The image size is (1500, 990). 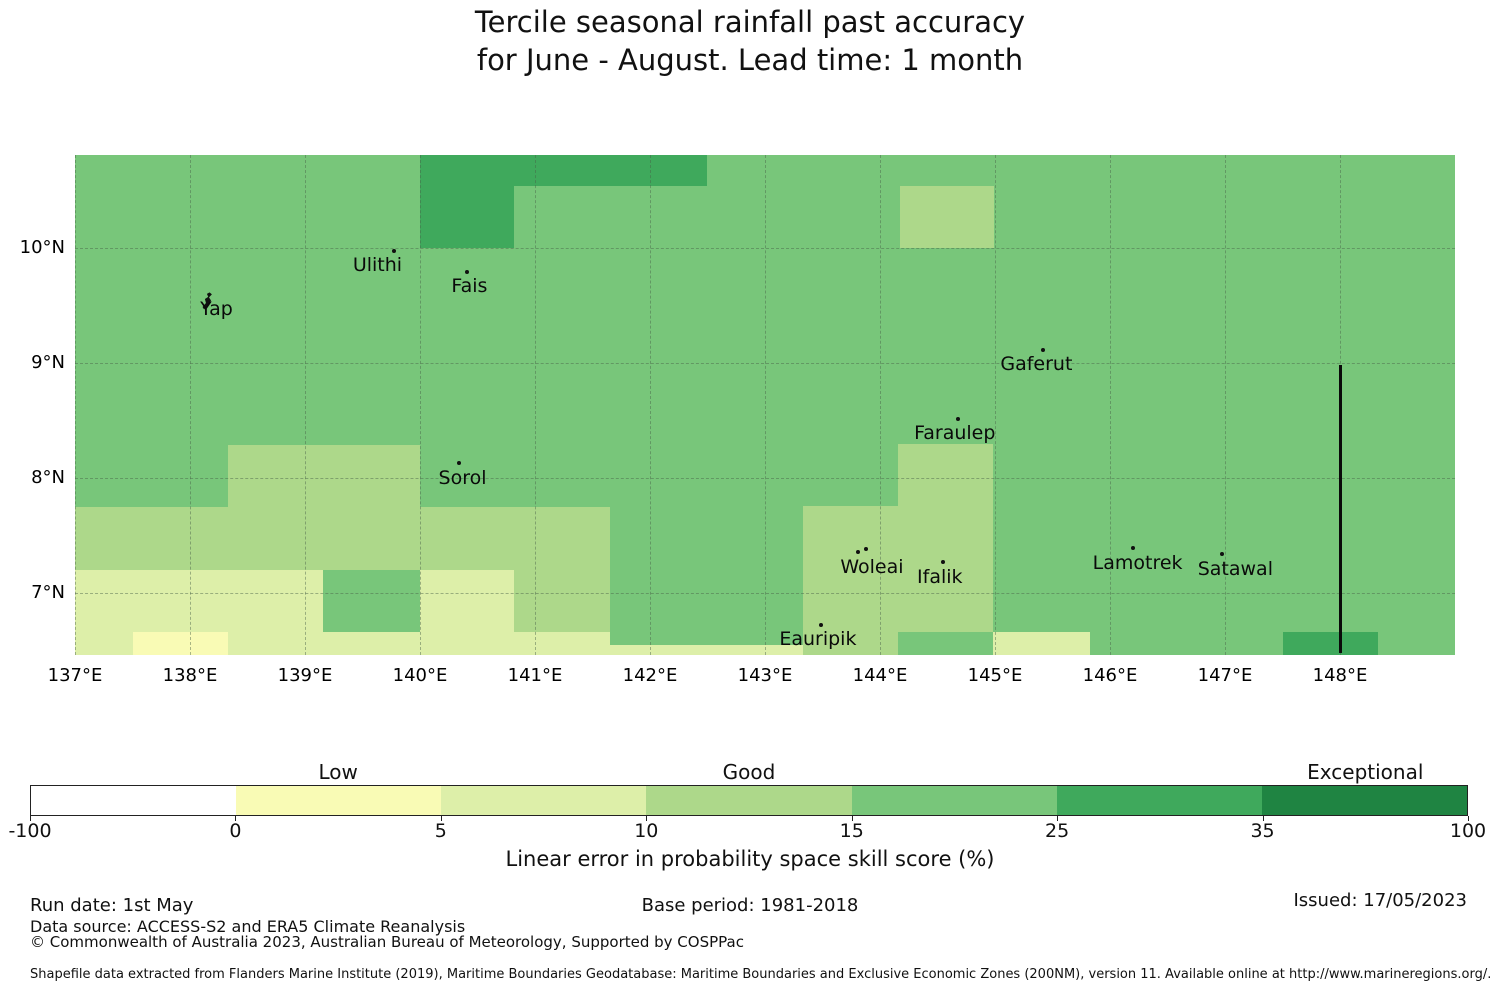 I want to click on island-label: Ulithi, so click(x=377, y=265).